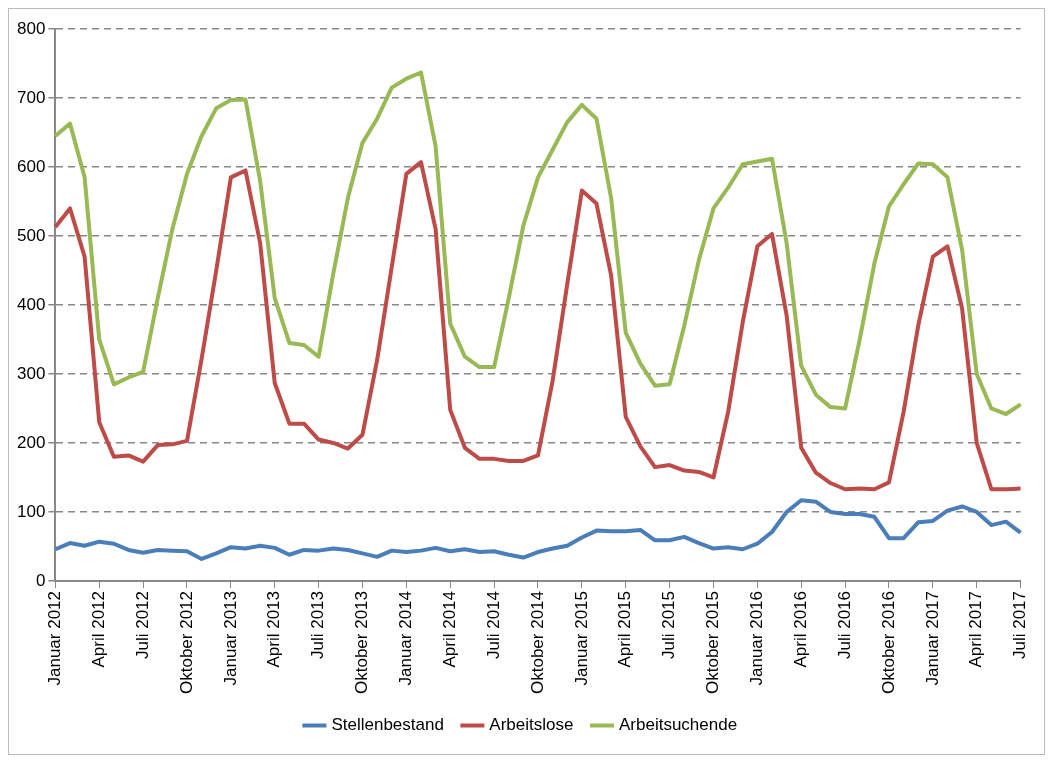 This screenshot has width=1049, height=760. I want to click on y-tick-label: 700, so click(31, 97).